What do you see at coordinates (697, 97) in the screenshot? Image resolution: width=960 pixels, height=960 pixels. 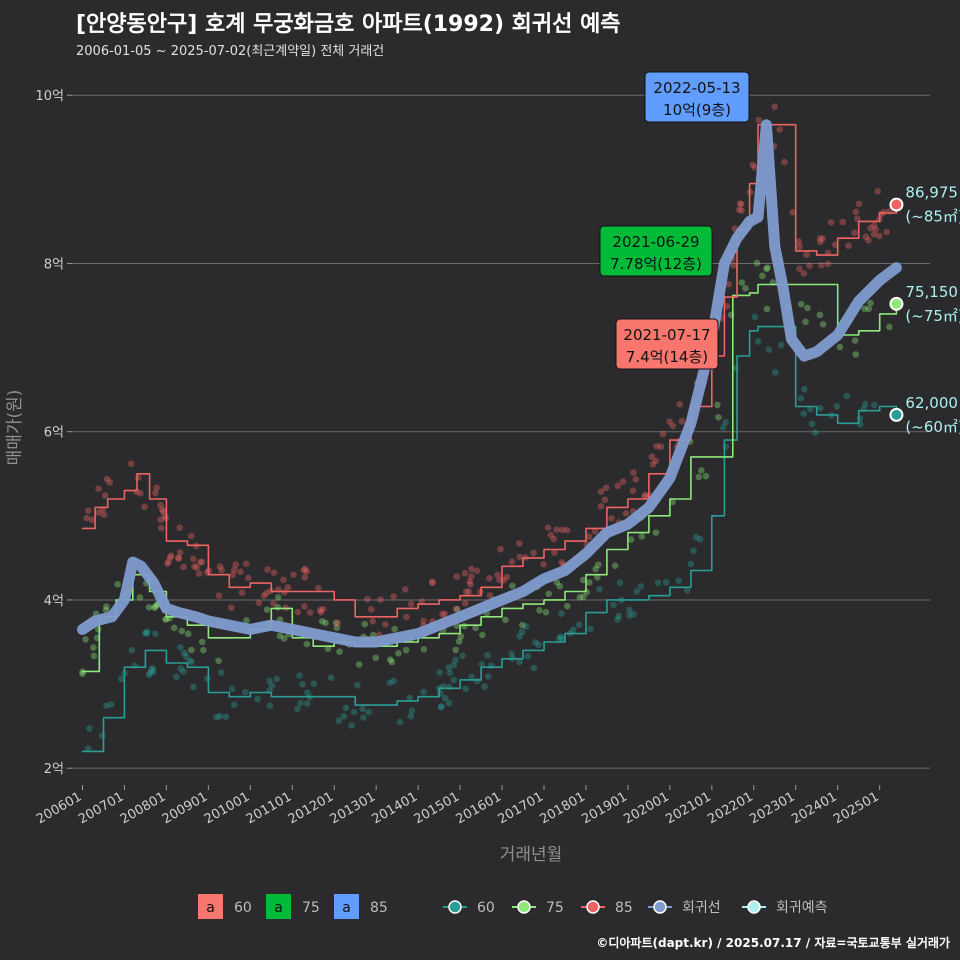 I see `annotation-box` at bounding box center [697, 97].